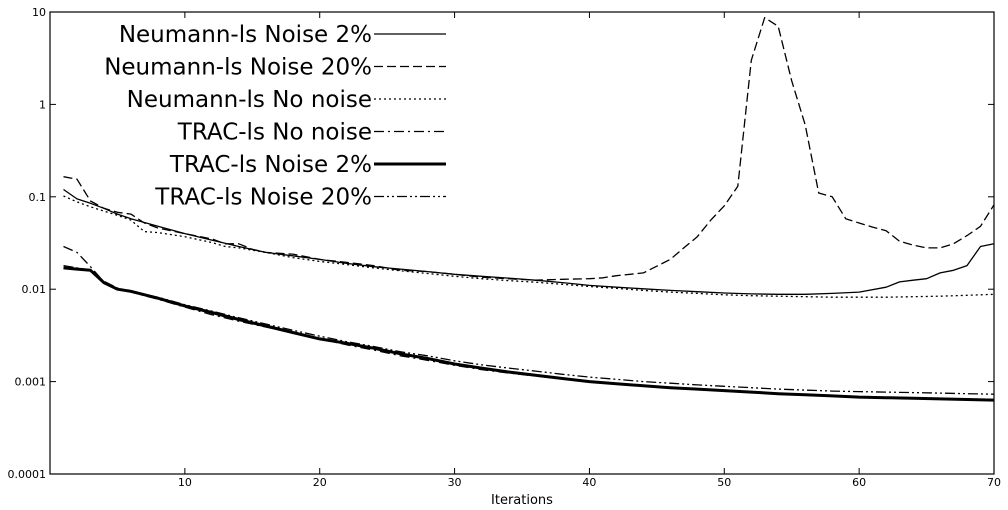 The image size is (1008, 510). Describe the element at coordinates (263, 198) in the screenshot. I see `legend-label: TRAC-ls Noise 20%` at that location.